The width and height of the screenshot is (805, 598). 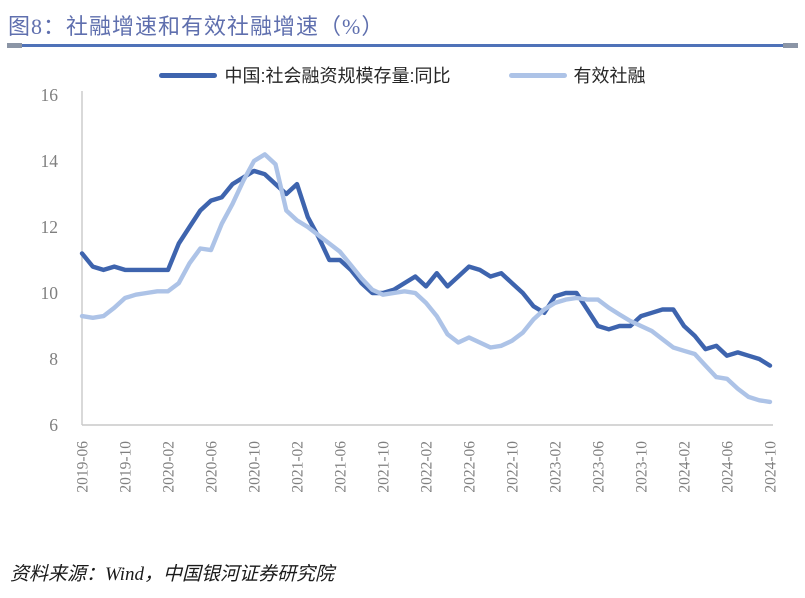 I want to click on y-axis-tick-label: 10, so click(x=50, y=293).